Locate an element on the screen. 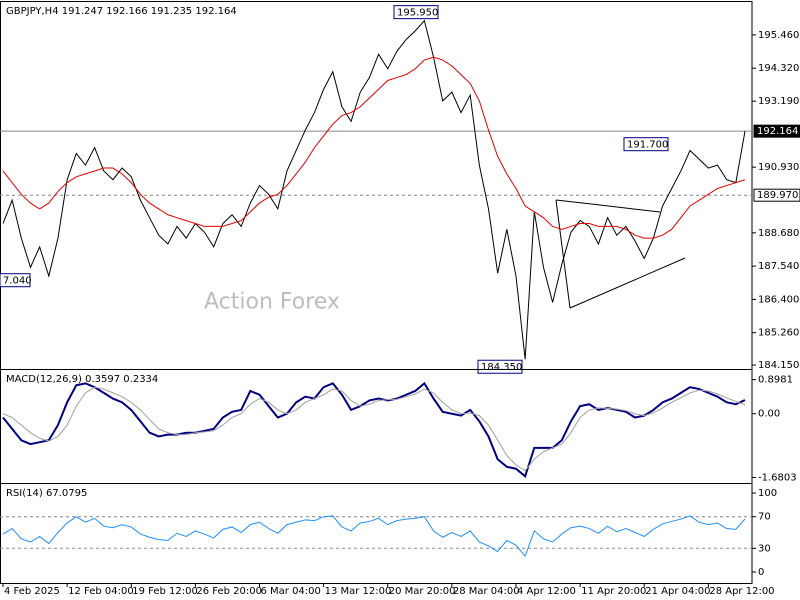  annotation-label: 195.950 is located at coordinates (417, 13).